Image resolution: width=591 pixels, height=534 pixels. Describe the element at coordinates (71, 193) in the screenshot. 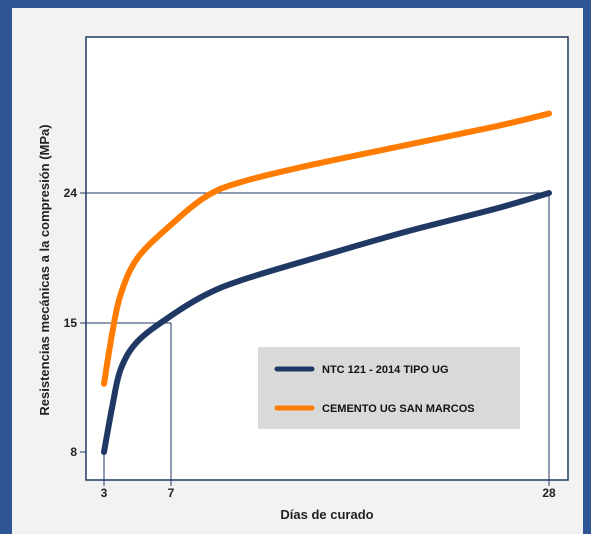

I see `y-tick-label-2: 24` at that location.